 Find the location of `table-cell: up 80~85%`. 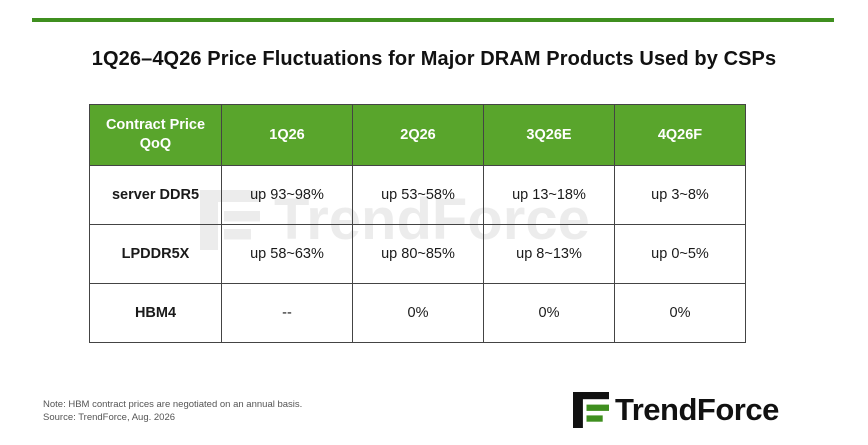

table-cell: up 80~85% is located at coordinates (418, 254).